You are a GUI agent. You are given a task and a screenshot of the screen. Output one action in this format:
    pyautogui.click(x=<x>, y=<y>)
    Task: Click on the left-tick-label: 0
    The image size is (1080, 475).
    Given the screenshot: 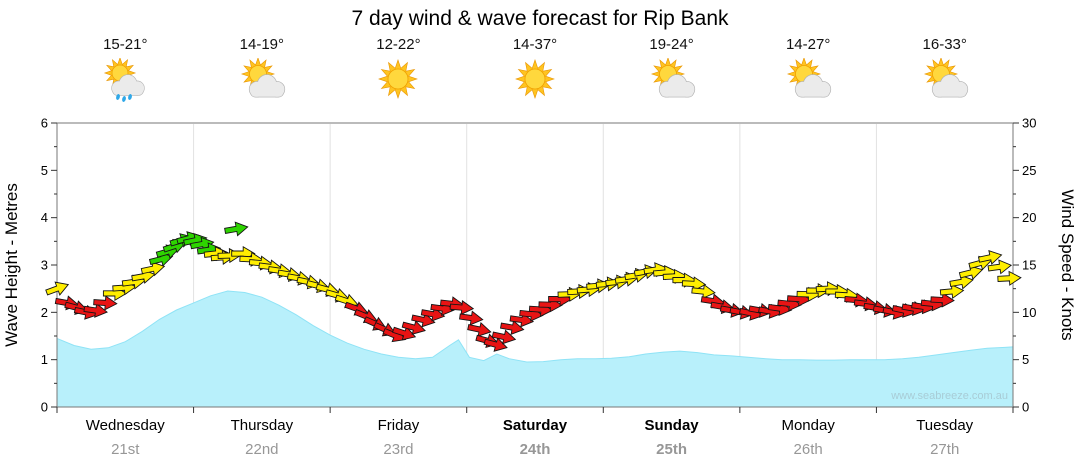 What is the action you would take?
    pyautogui.click(x=44, y=407)
    